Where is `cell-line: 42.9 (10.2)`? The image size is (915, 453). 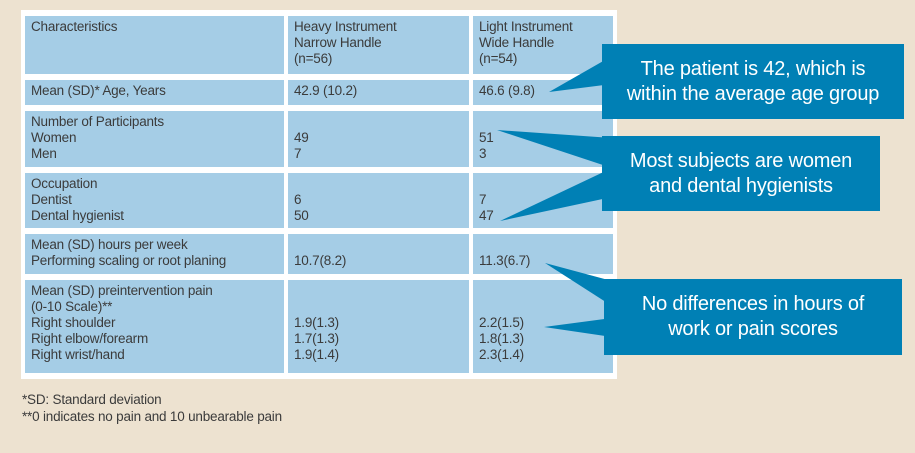
cell-line: 42.9 (10.2) is located at coordinates (326, 90).